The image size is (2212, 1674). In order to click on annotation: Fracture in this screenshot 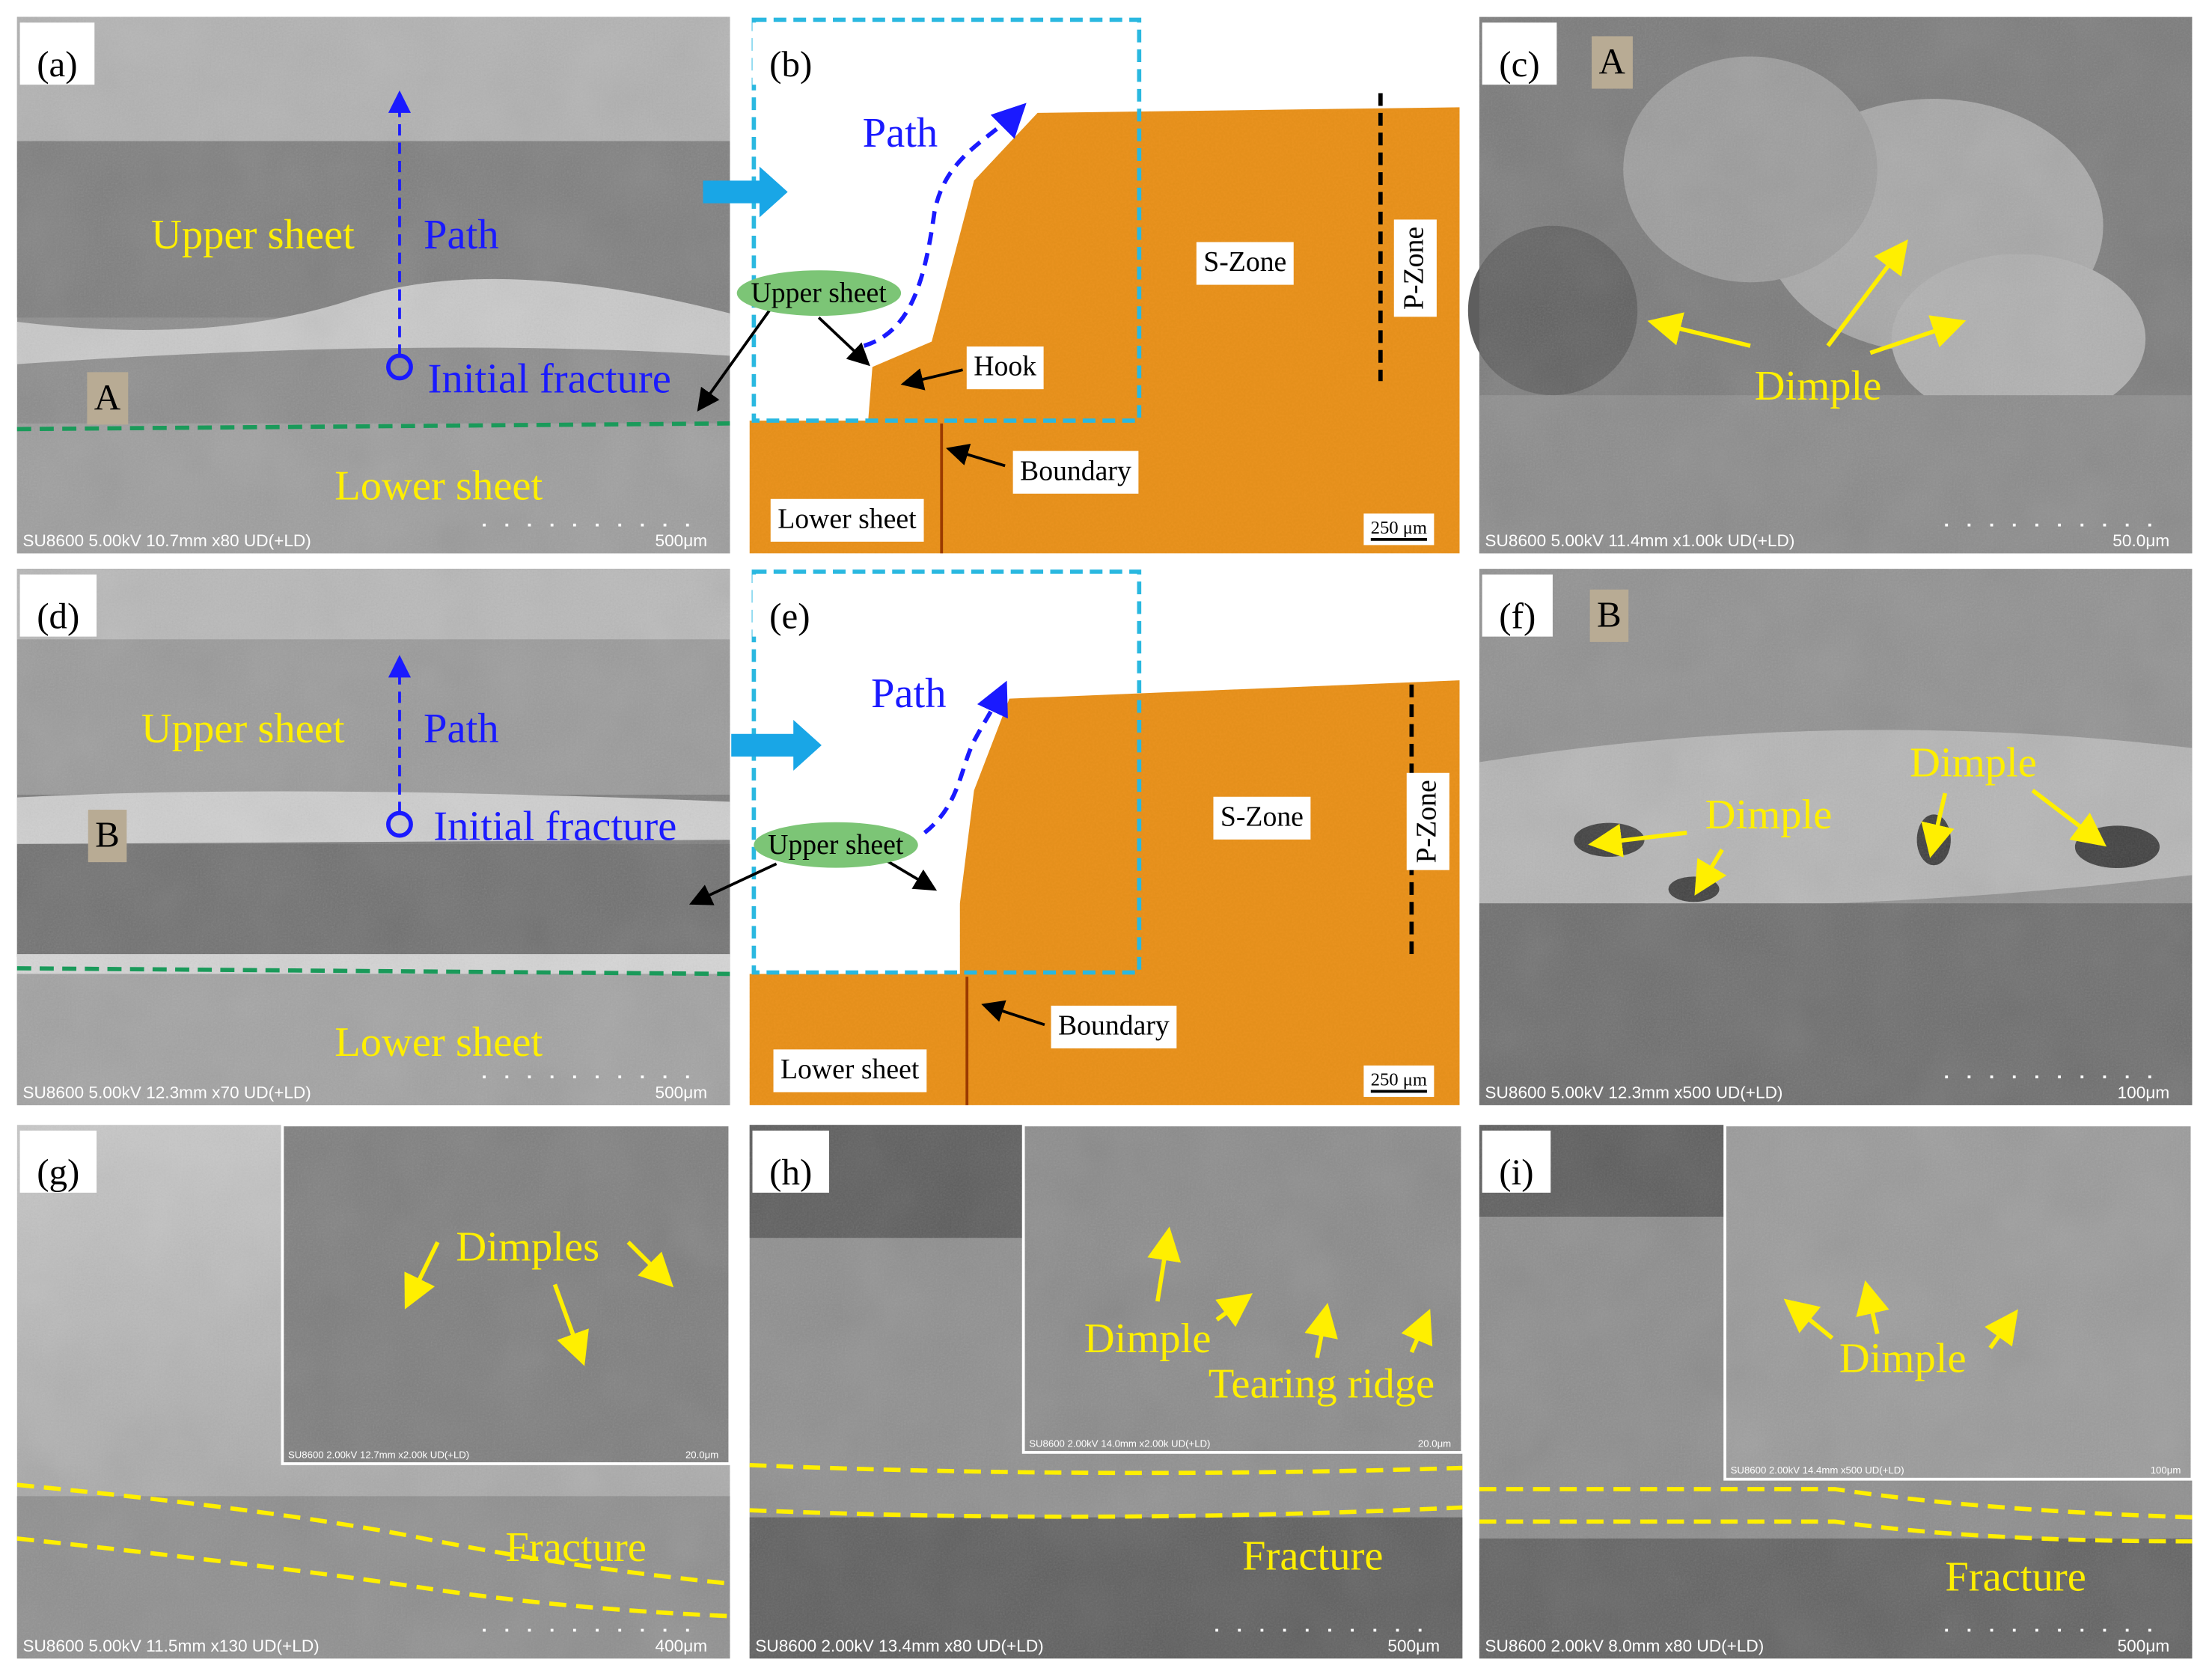, I will do `click(2015, 1577)`.